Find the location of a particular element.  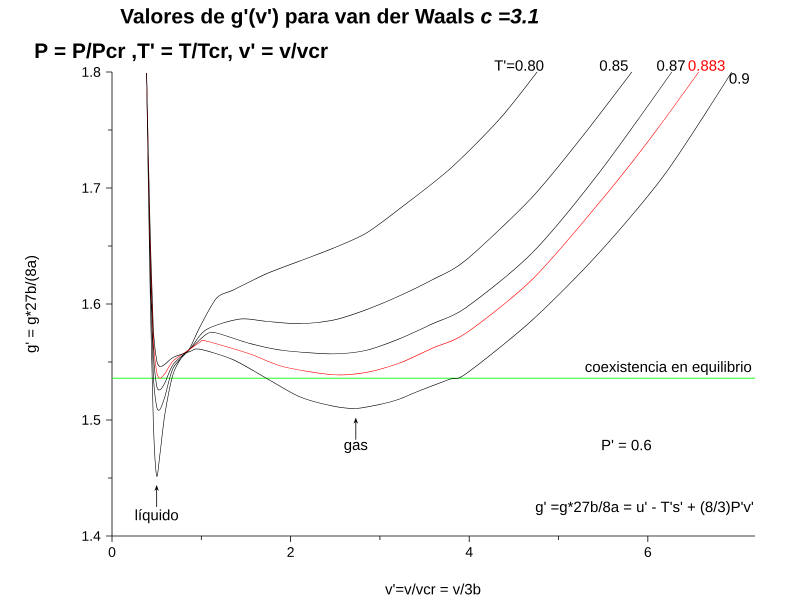

y-tick-label: 1.8 is located at coordinates (91, 72).